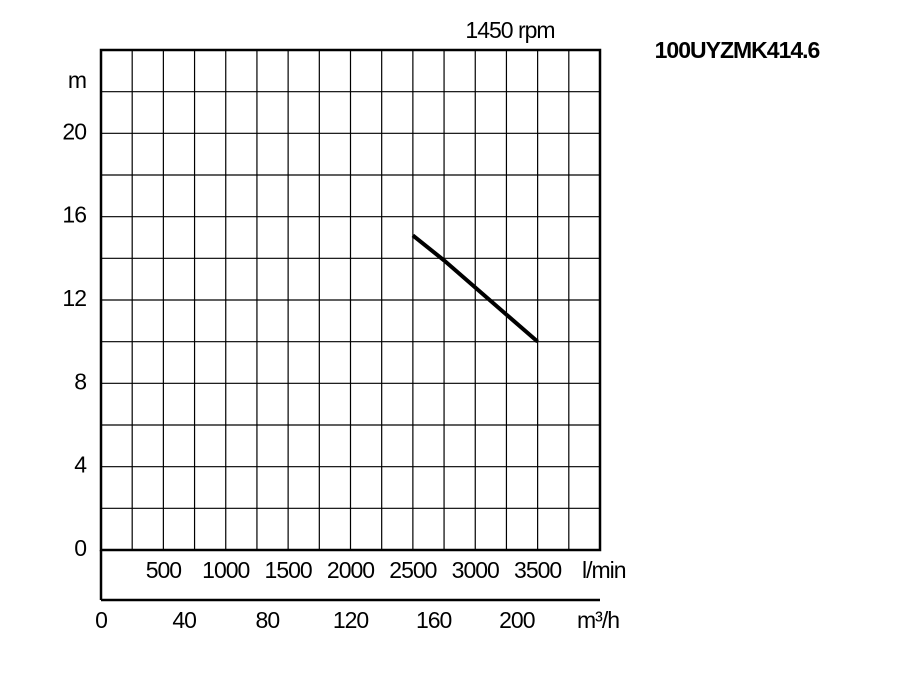 This screenshot has width=900, height=700. What do you see at coordinates (268, 620) in the screenshot?
I see `x2-tick-label: 80` at bounding box center [268, 620].